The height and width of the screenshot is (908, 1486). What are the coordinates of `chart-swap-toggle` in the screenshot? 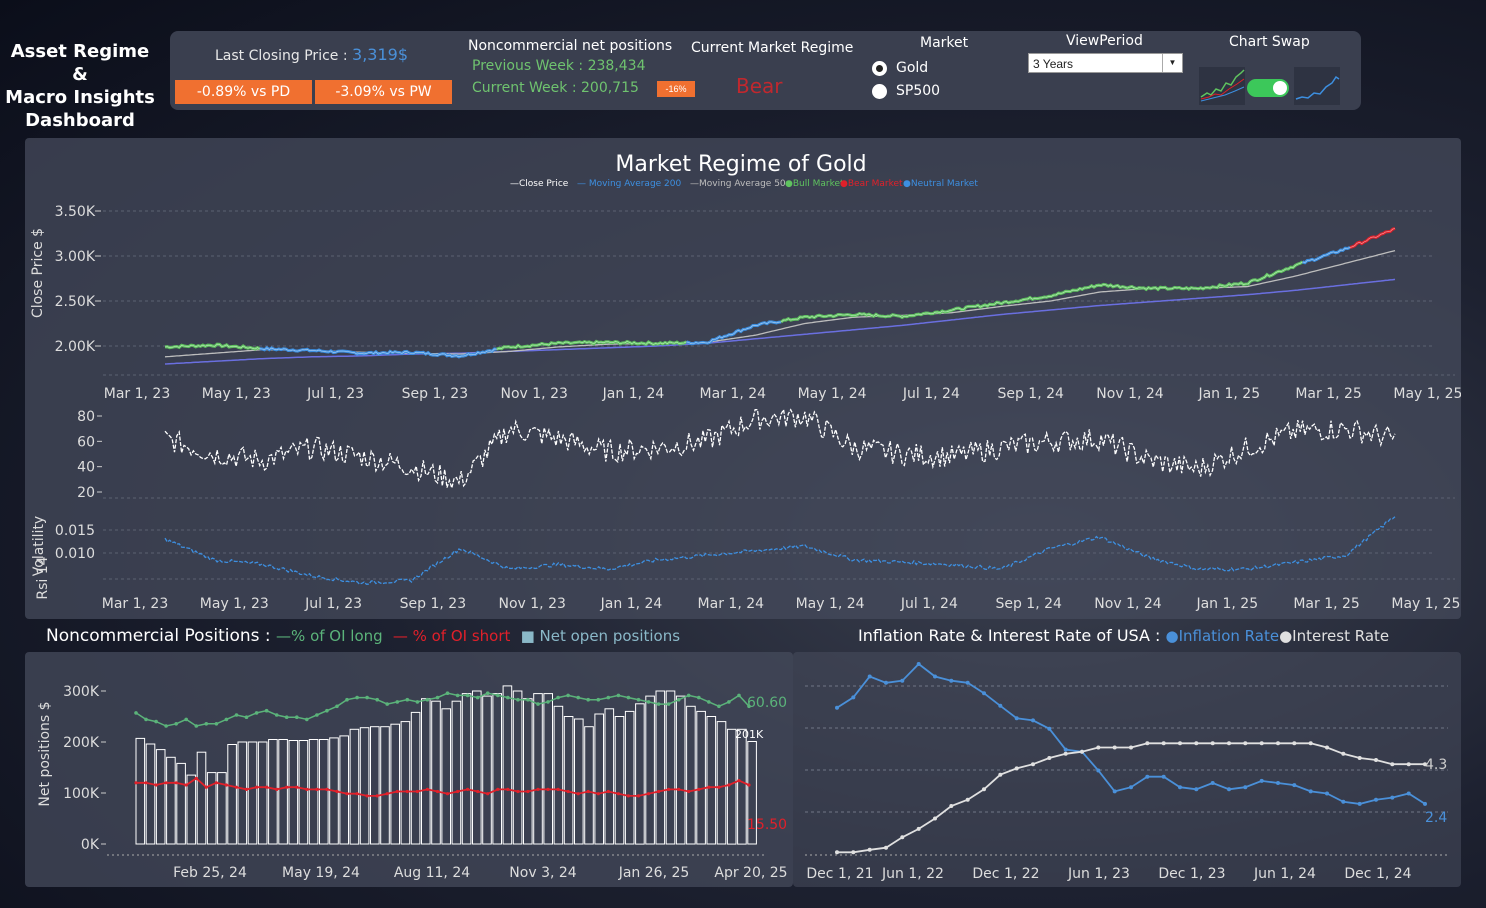 It's located at (1268, 88).